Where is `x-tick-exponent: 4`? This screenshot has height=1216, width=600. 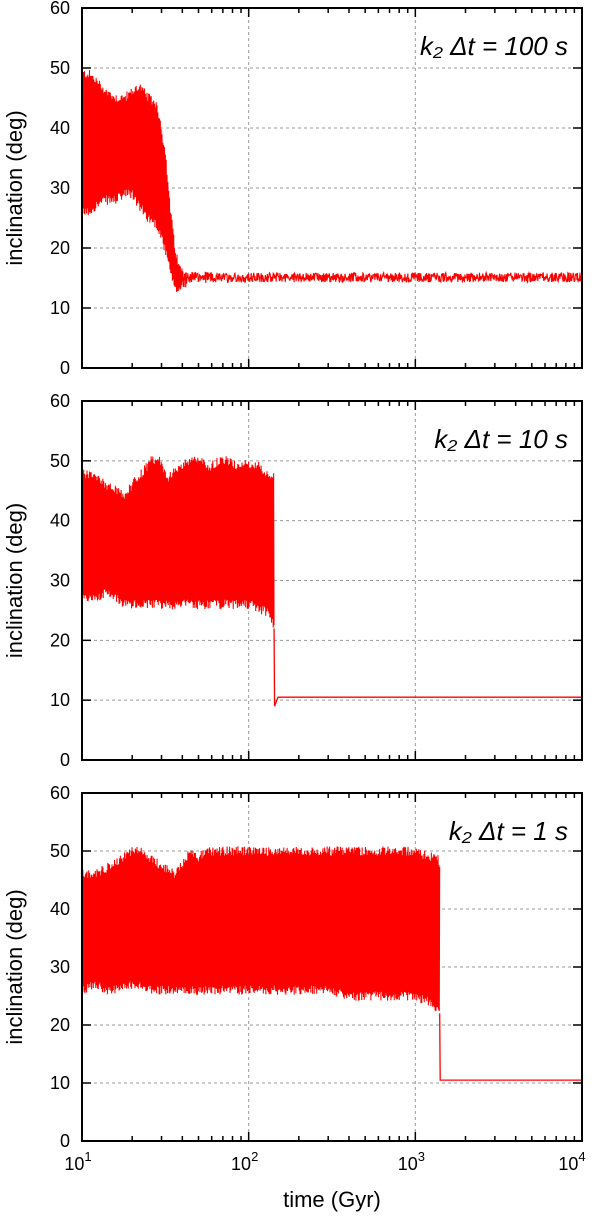 x-tick-exponent: 4 is located at coordinates (581, 1156).